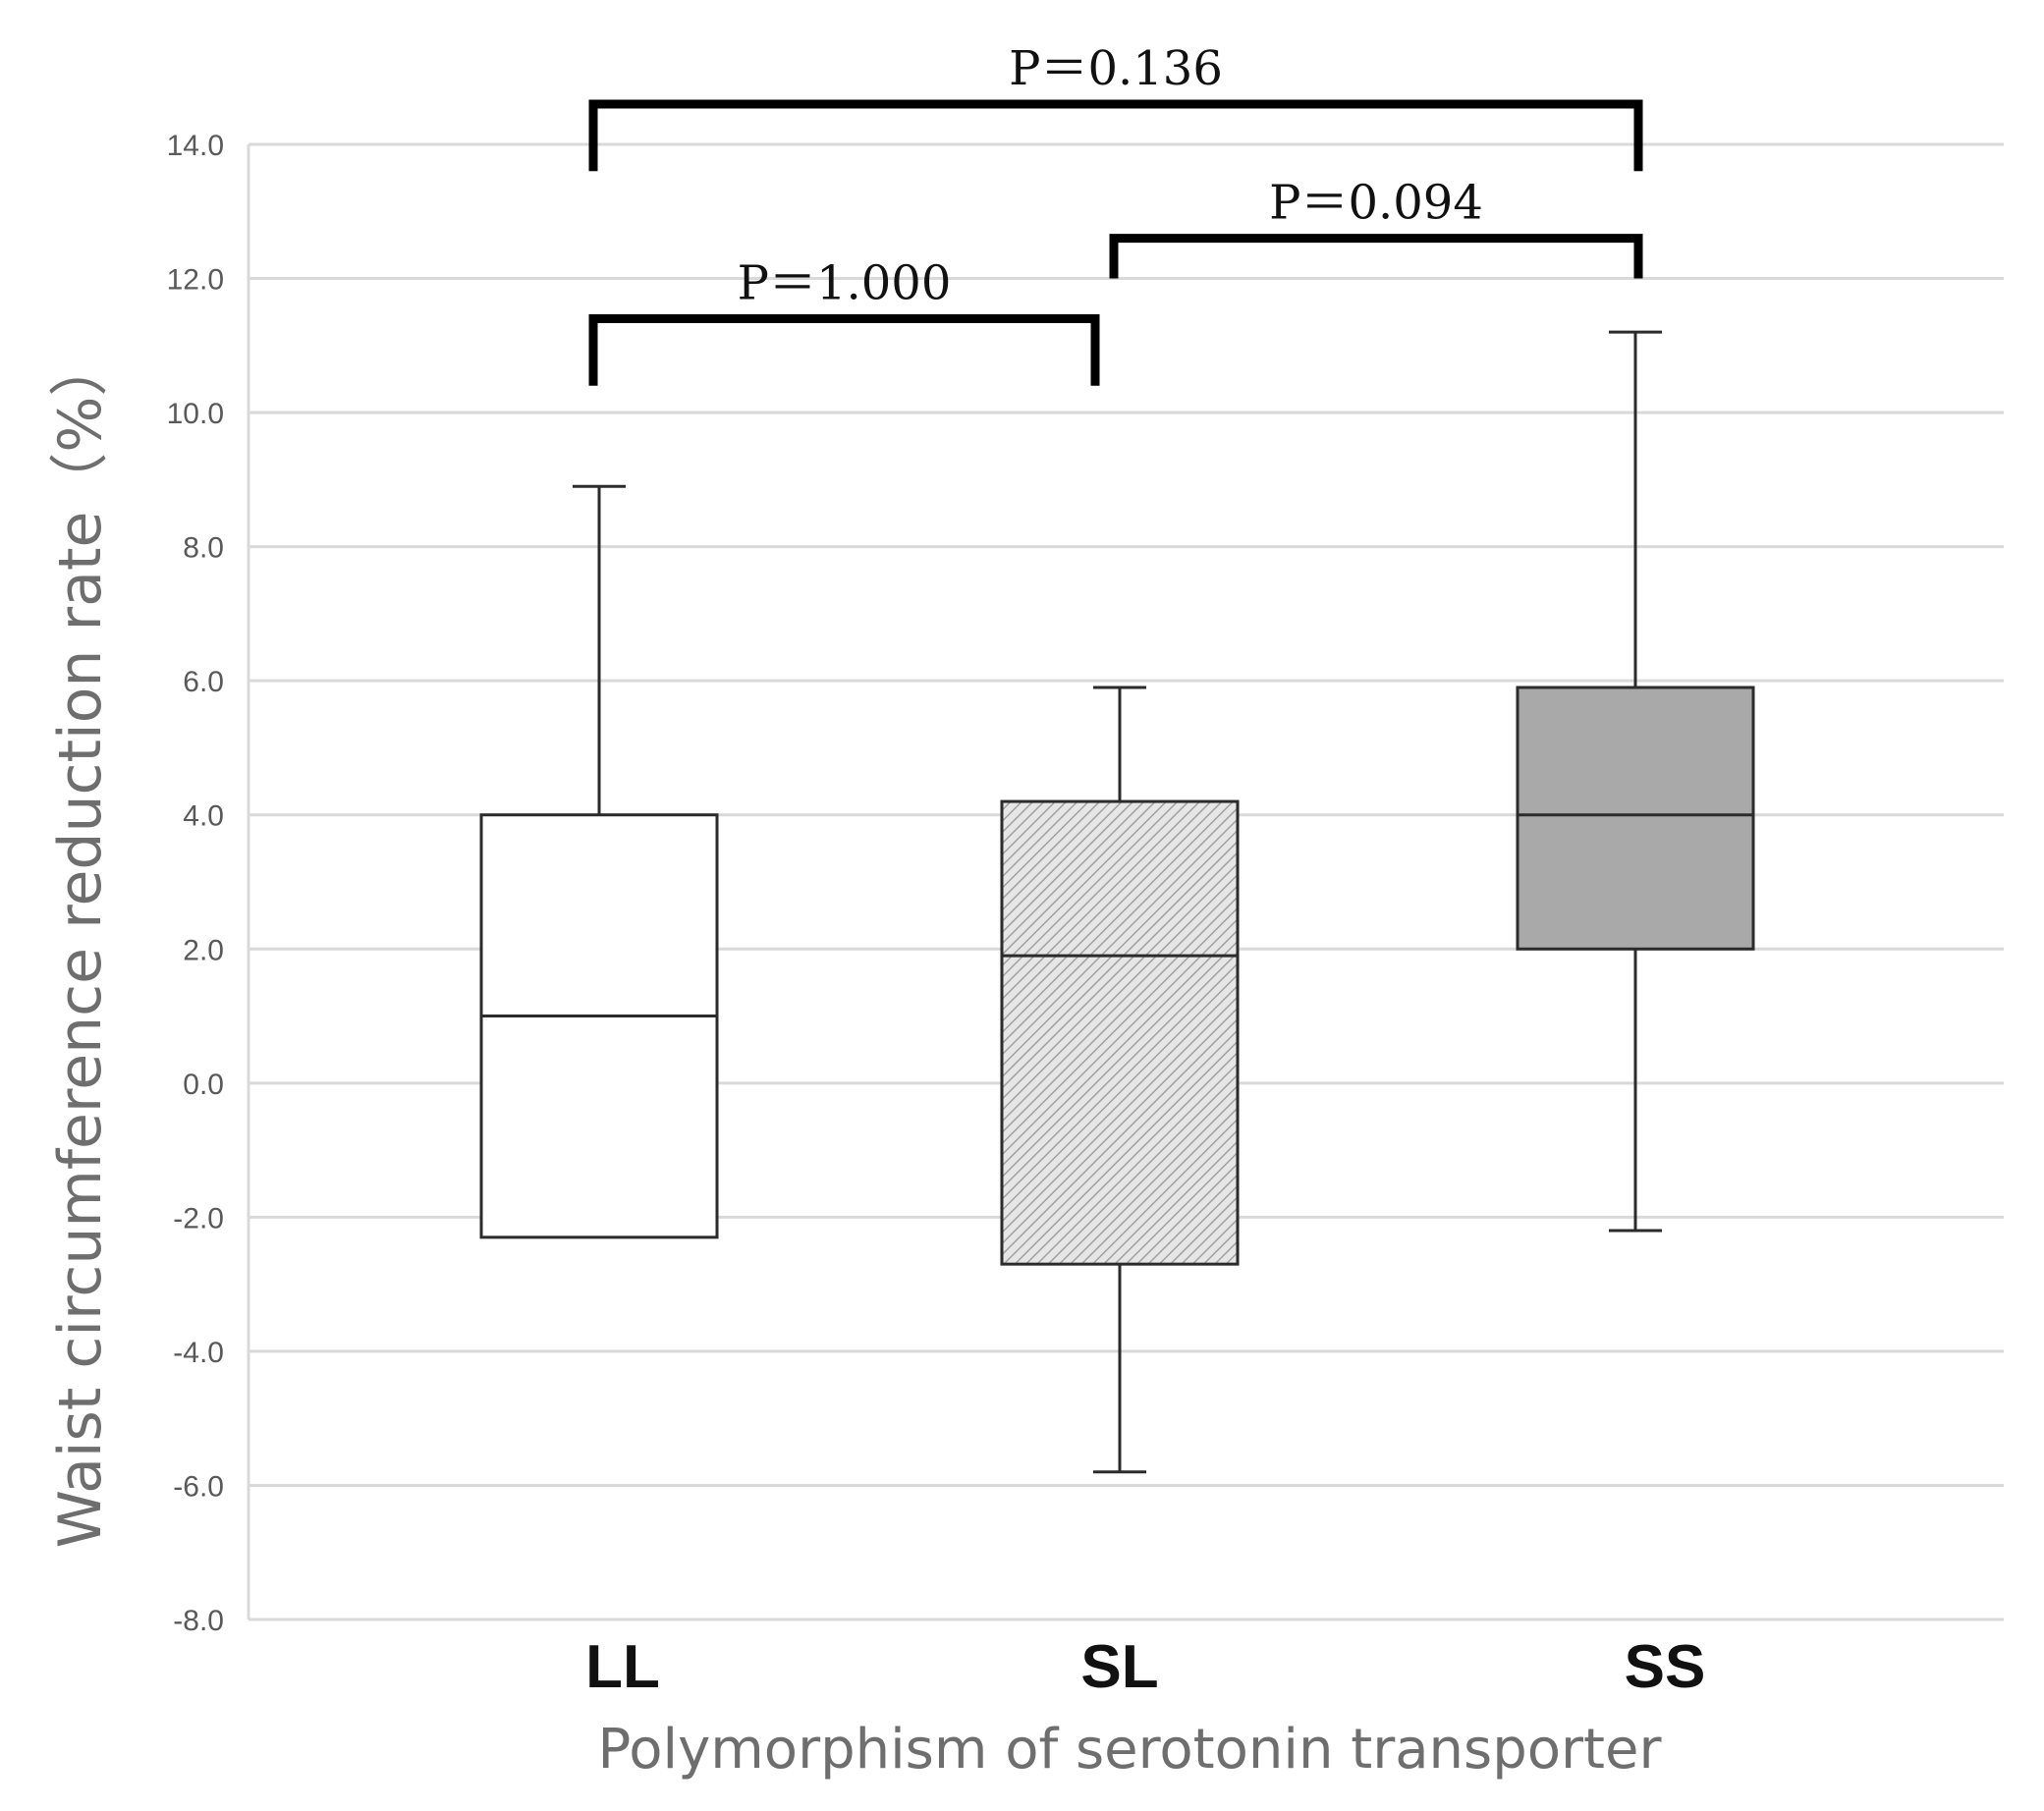 Image resolution: width=2044 pixels, height=1811 pixels. I want to click on significance-bracket: P＝0.136, so click(1115, 106).